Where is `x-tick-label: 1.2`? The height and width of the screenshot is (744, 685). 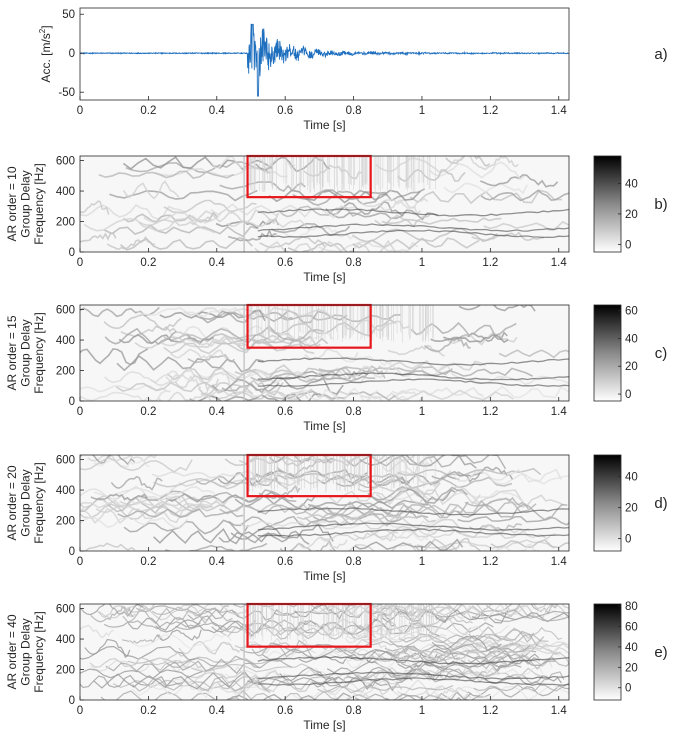 x-tick-label: 1.2 is located at coordinates (490, 562).